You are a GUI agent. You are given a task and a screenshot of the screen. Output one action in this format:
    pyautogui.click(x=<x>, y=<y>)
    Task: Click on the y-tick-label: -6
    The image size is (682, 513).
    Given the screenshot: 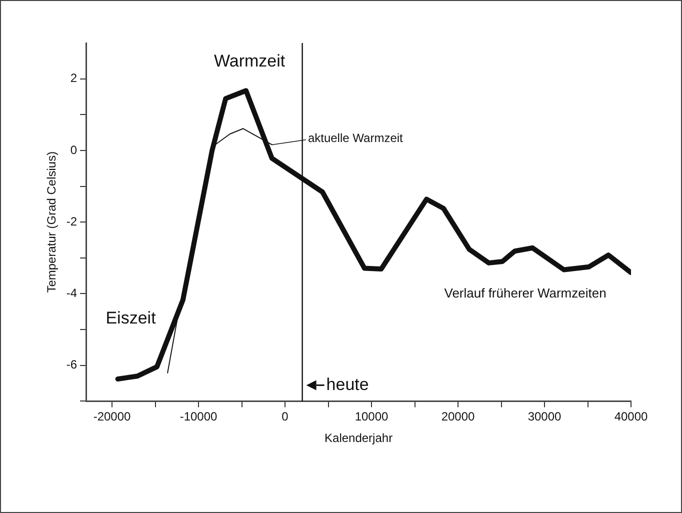 What is the action you would take?
    pyautogui.click(x=72, y=365)
    